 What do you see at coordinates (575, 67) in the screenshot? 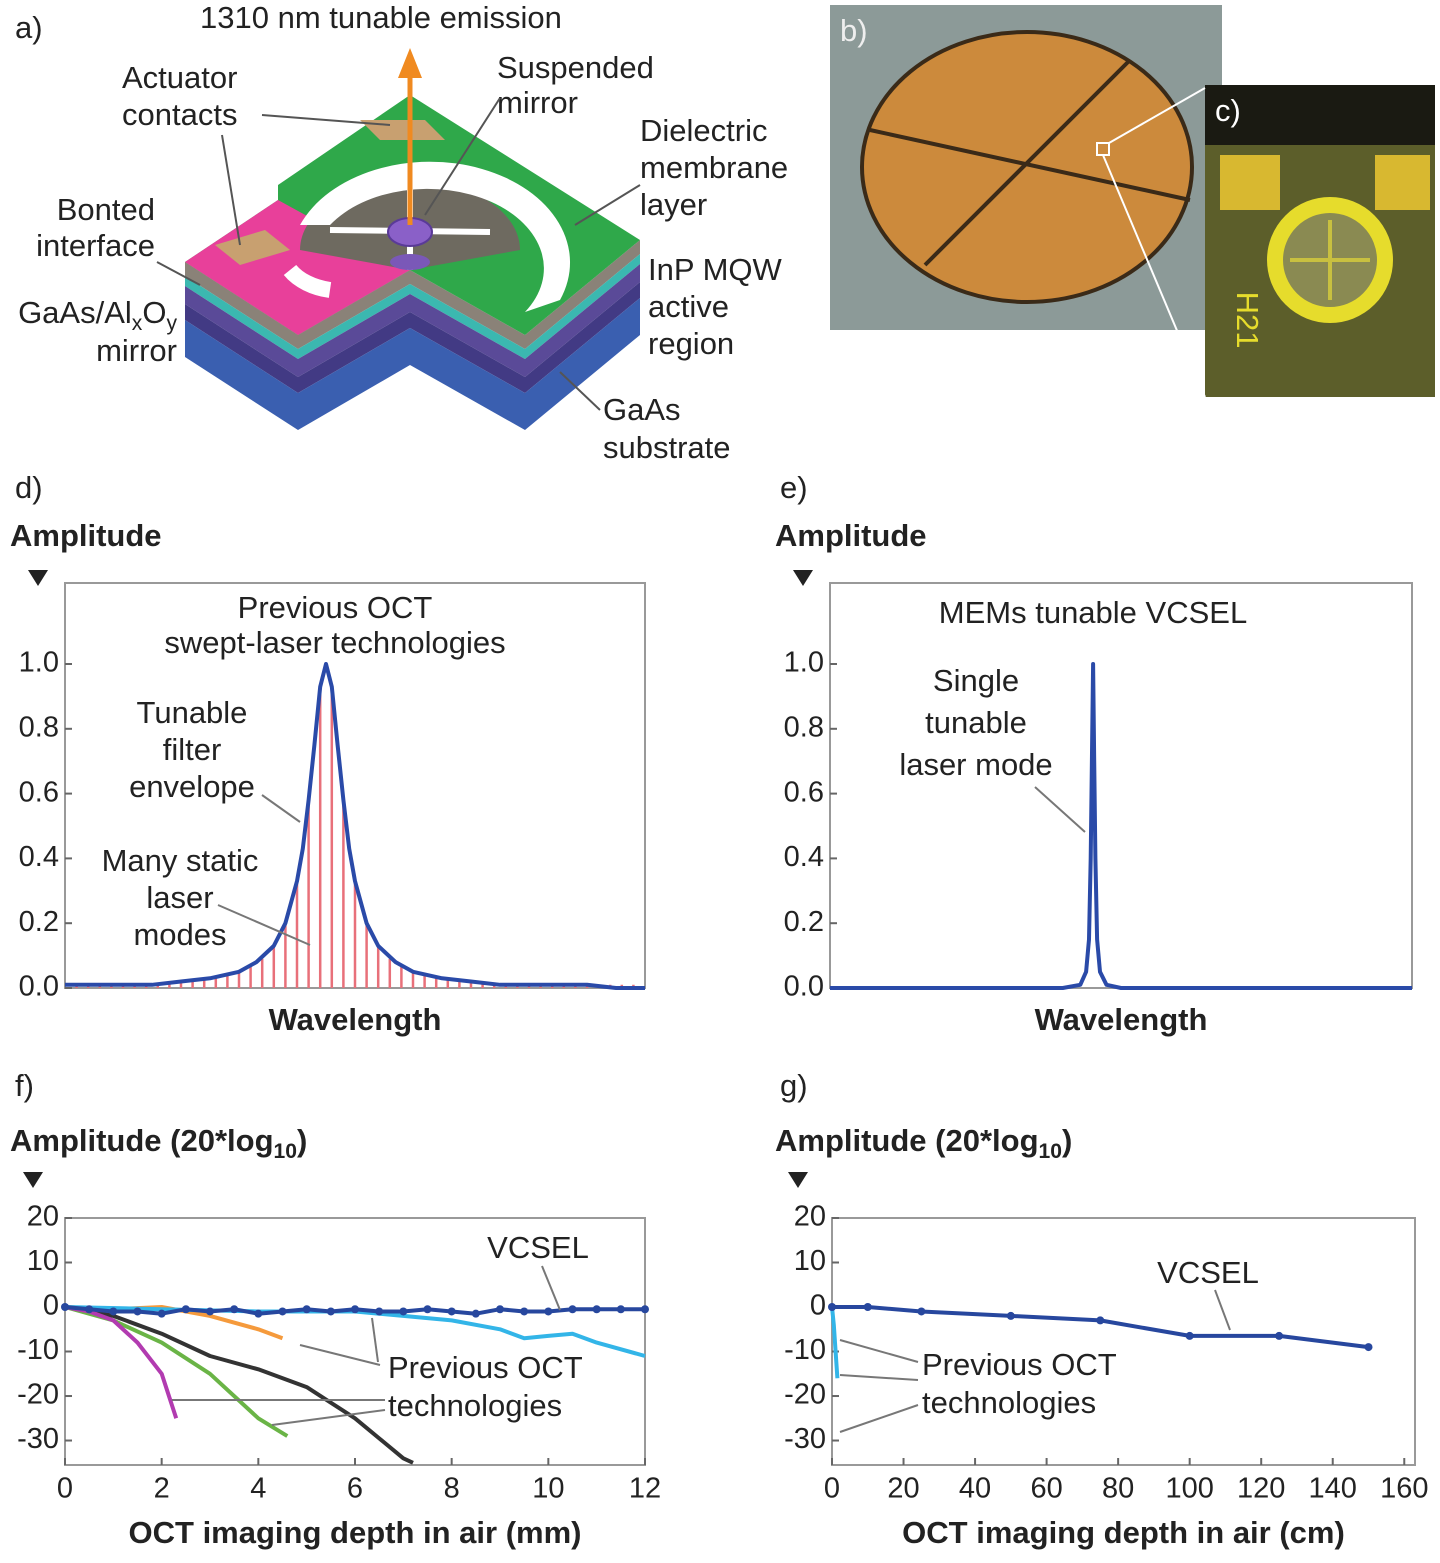
I see `mirror-label: Suspended` at bounding box center [575, 67].